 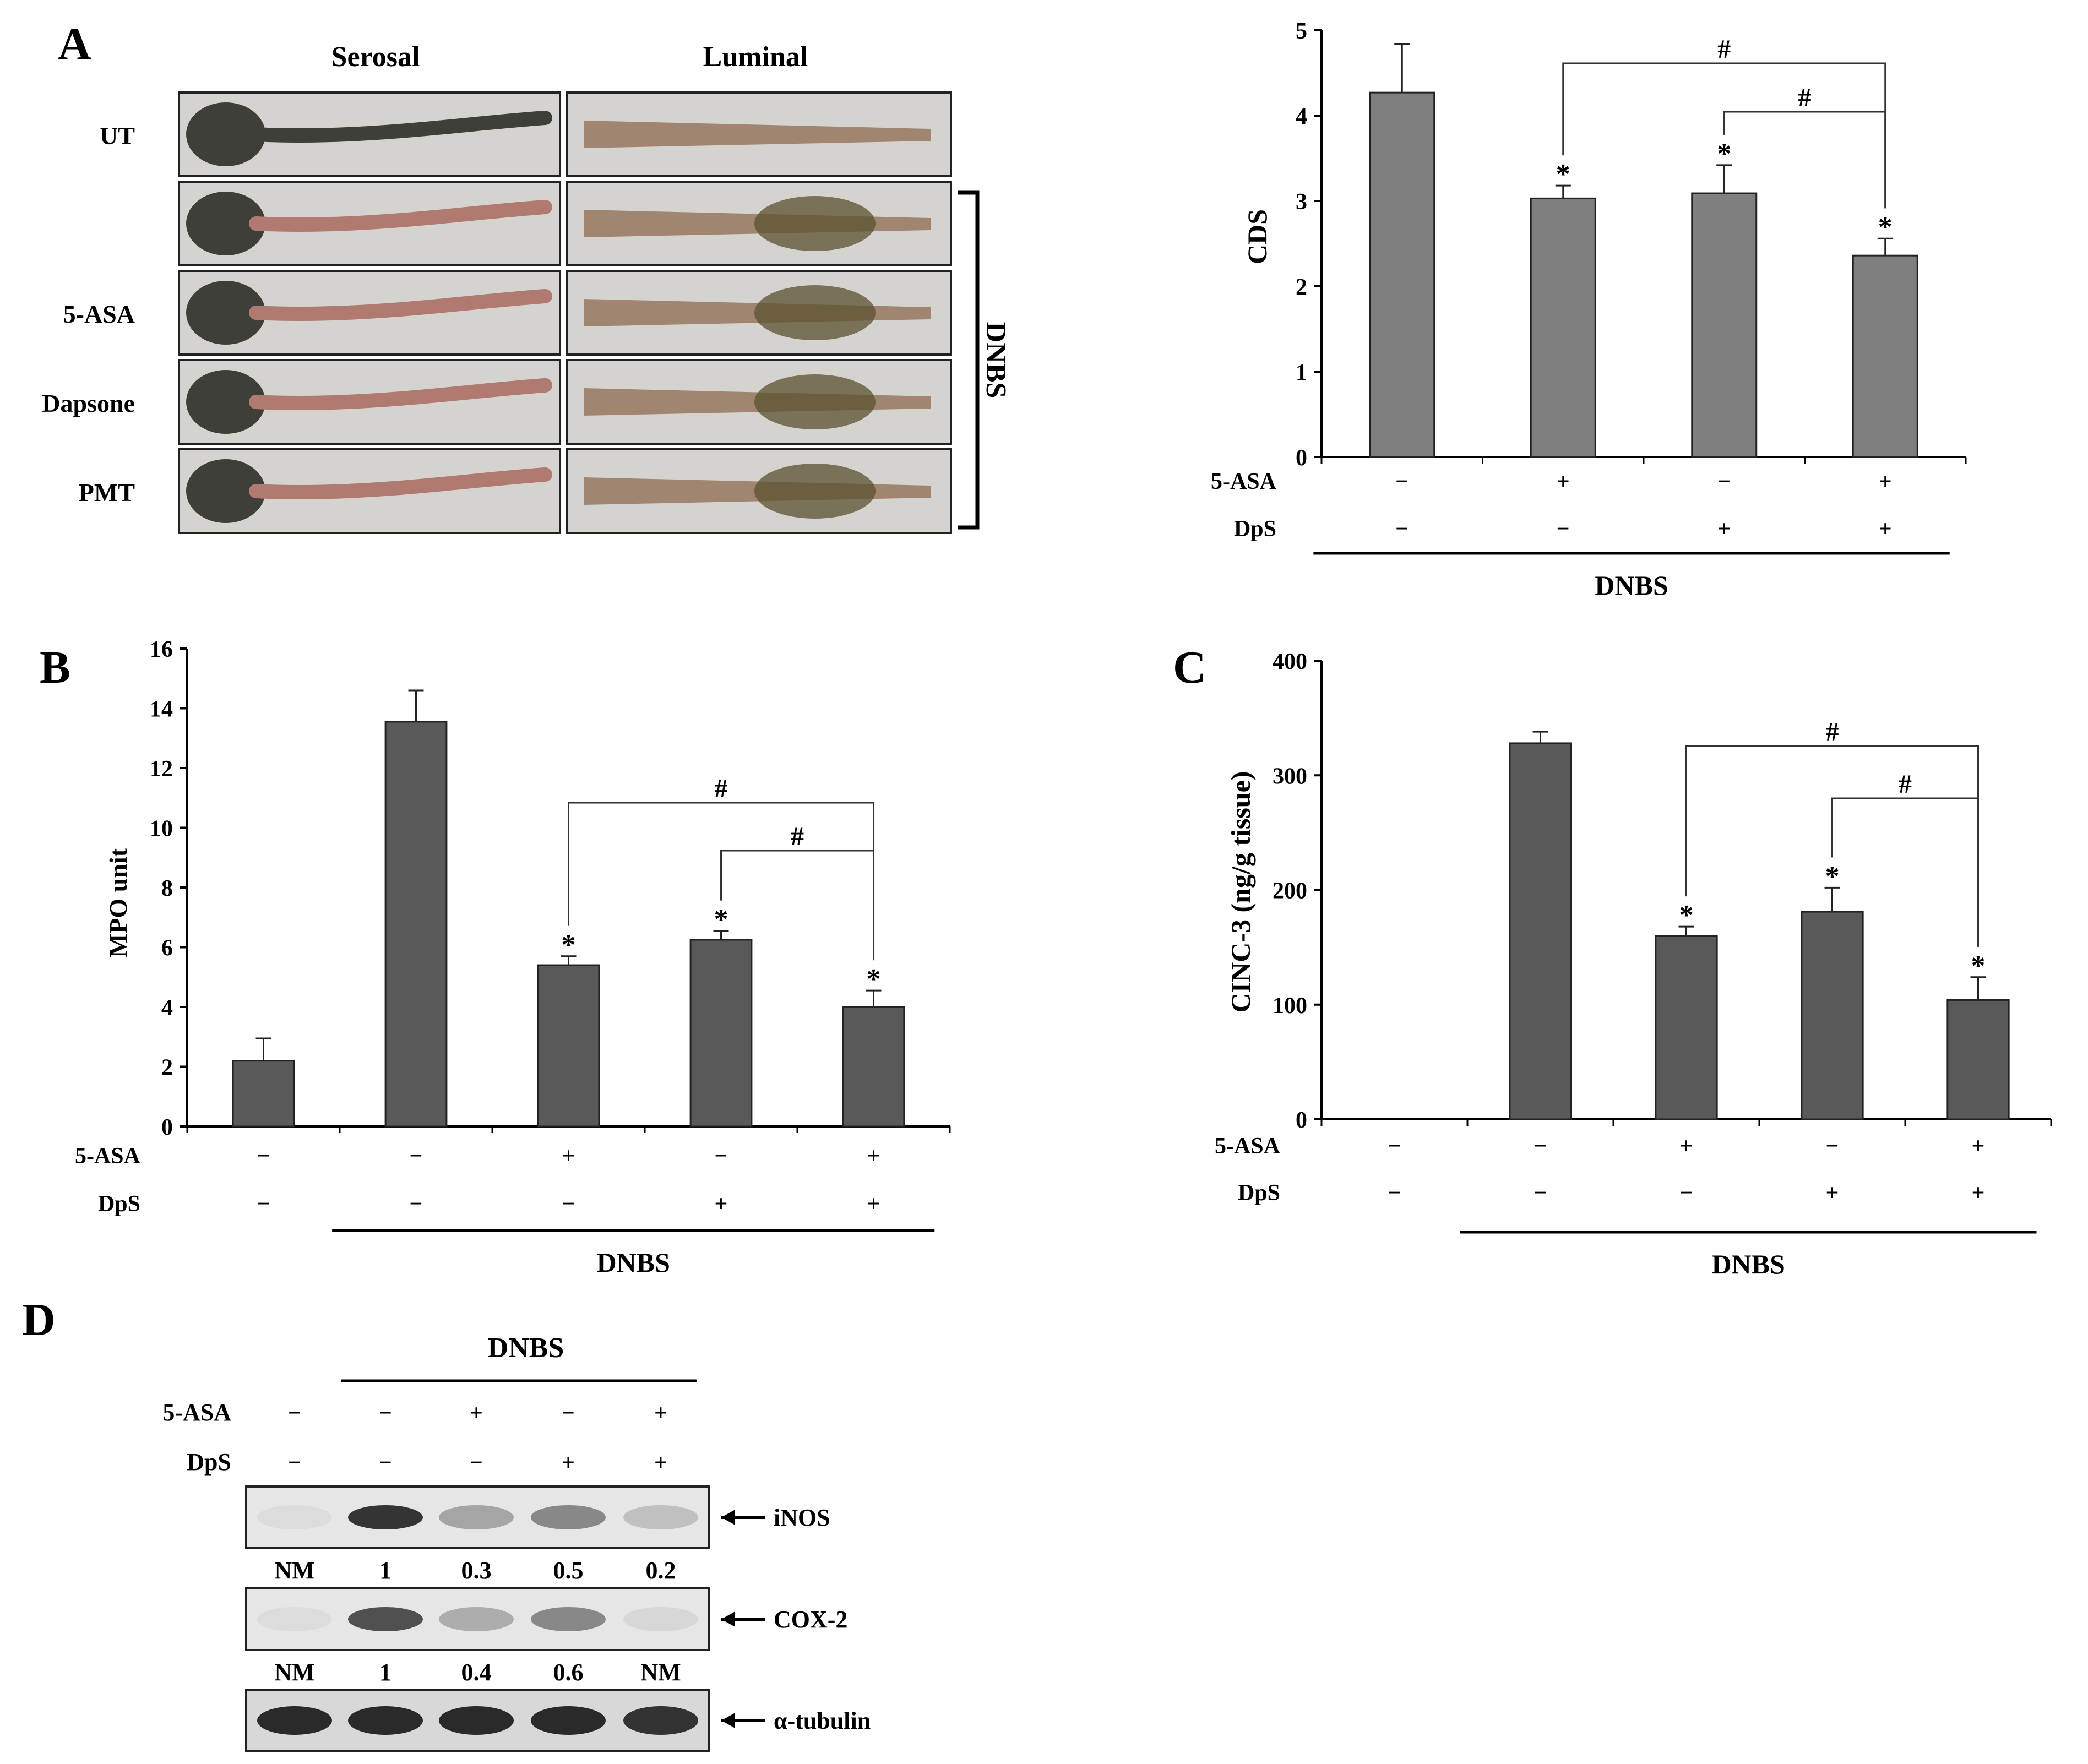 I want to click on blot-value: 0.3, so click(x=477, y=1570).